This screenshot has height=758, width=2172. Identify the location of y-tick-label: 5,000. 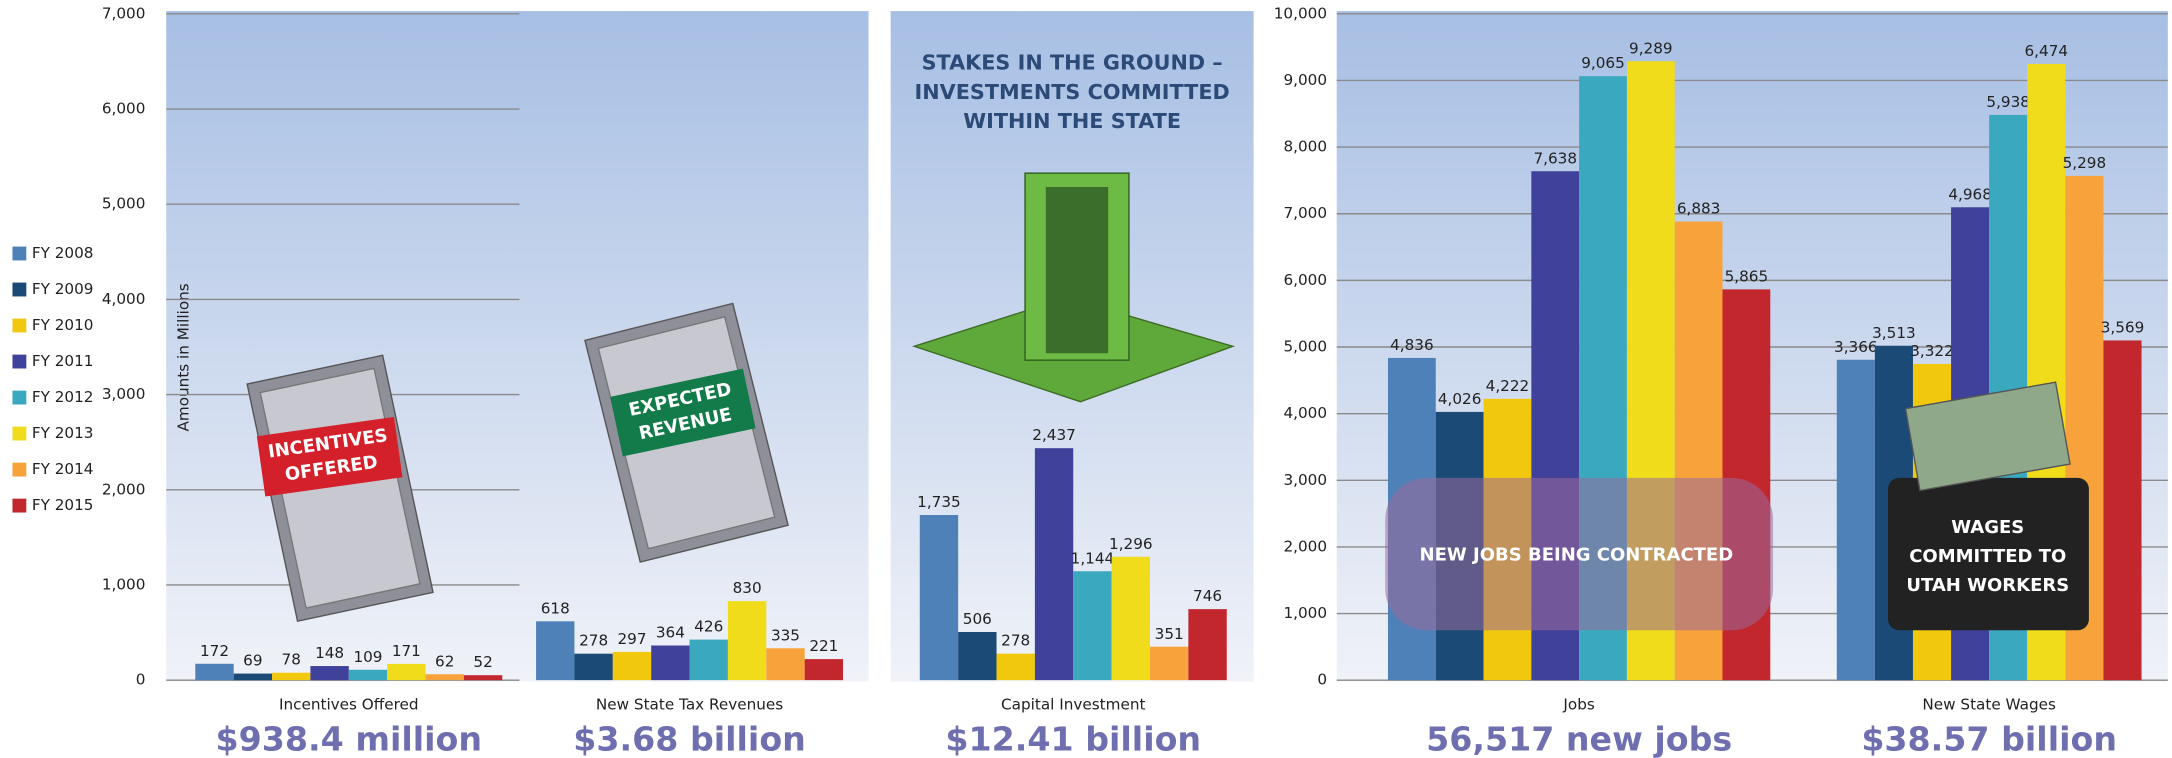
(1305, 347).